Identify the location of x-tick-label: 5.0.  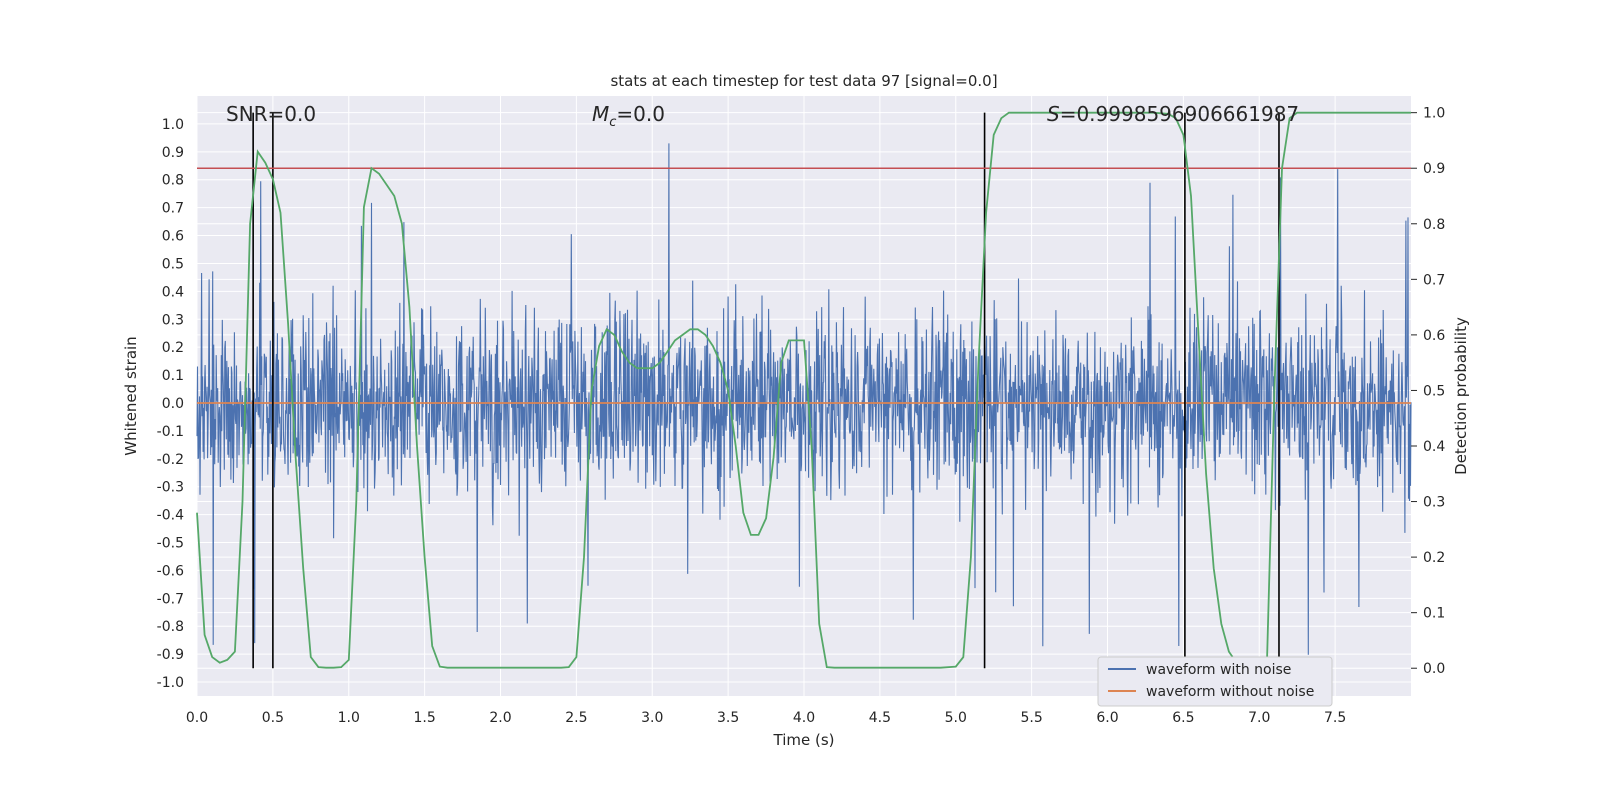
(956, 718).